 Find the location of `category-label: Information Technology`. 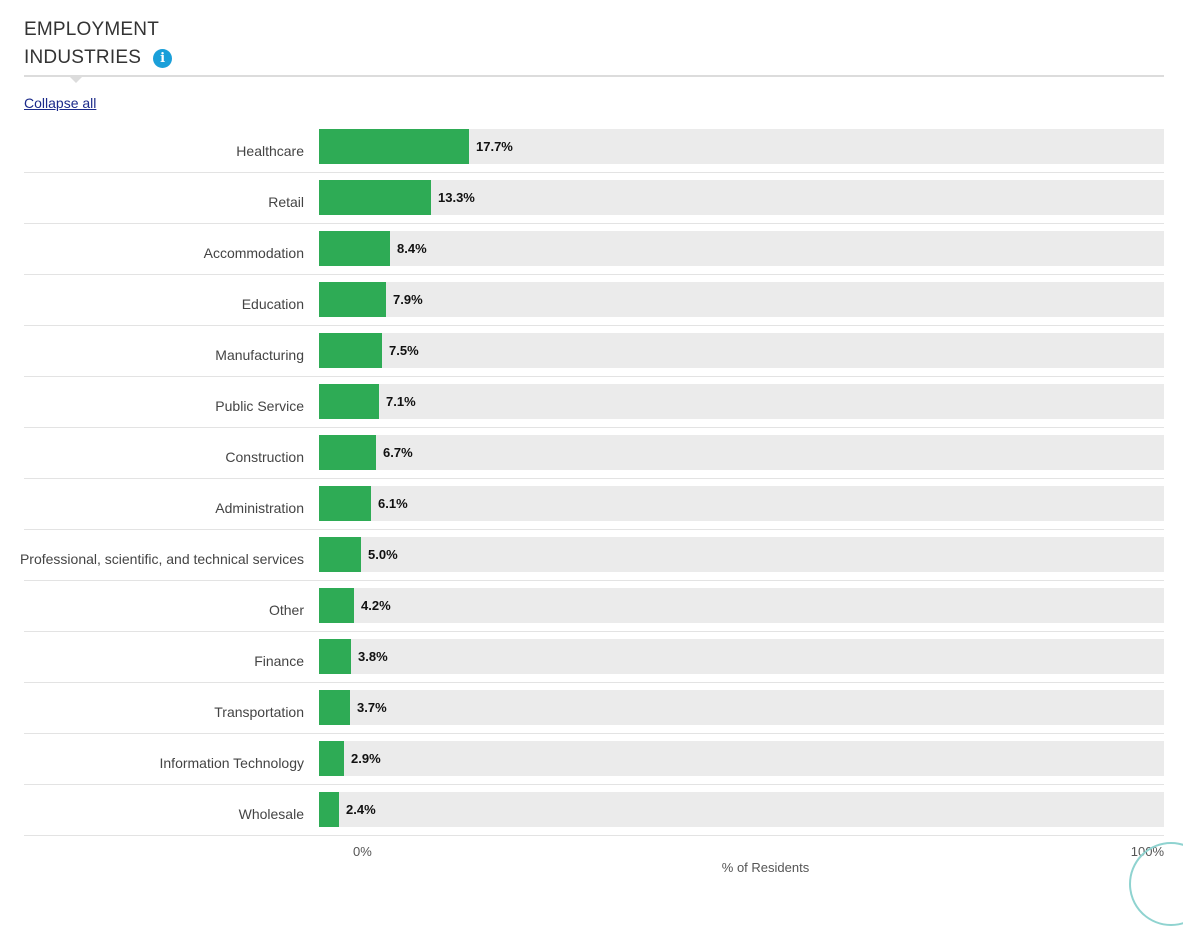

category-label: Information Technology is located at coordinates (232, 763).